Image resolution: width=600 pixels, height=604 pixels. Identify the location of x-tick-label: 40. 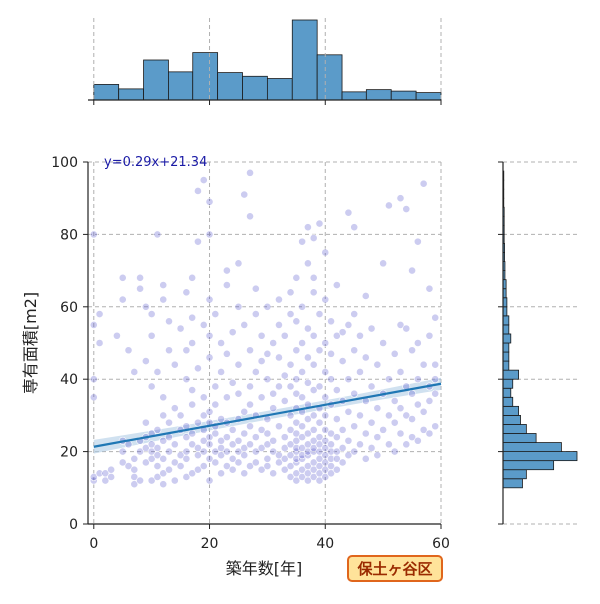
(325, 544).